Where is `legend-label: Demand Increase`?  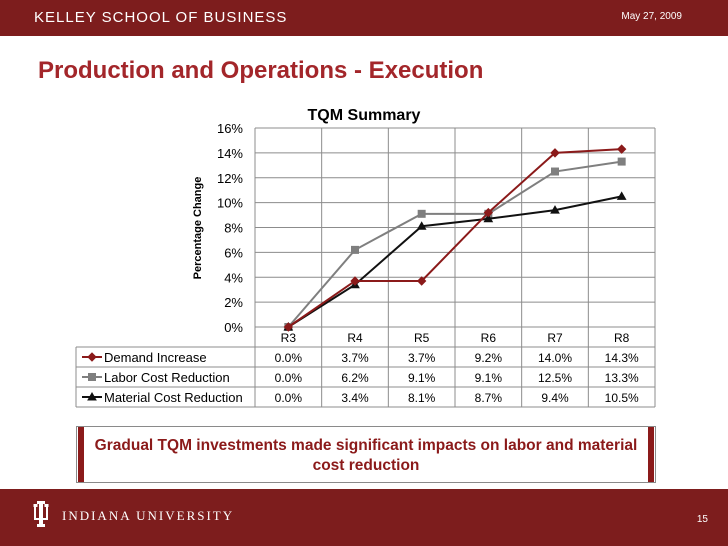 legend-label: Demand Increase is located at coordinates (155, 357).